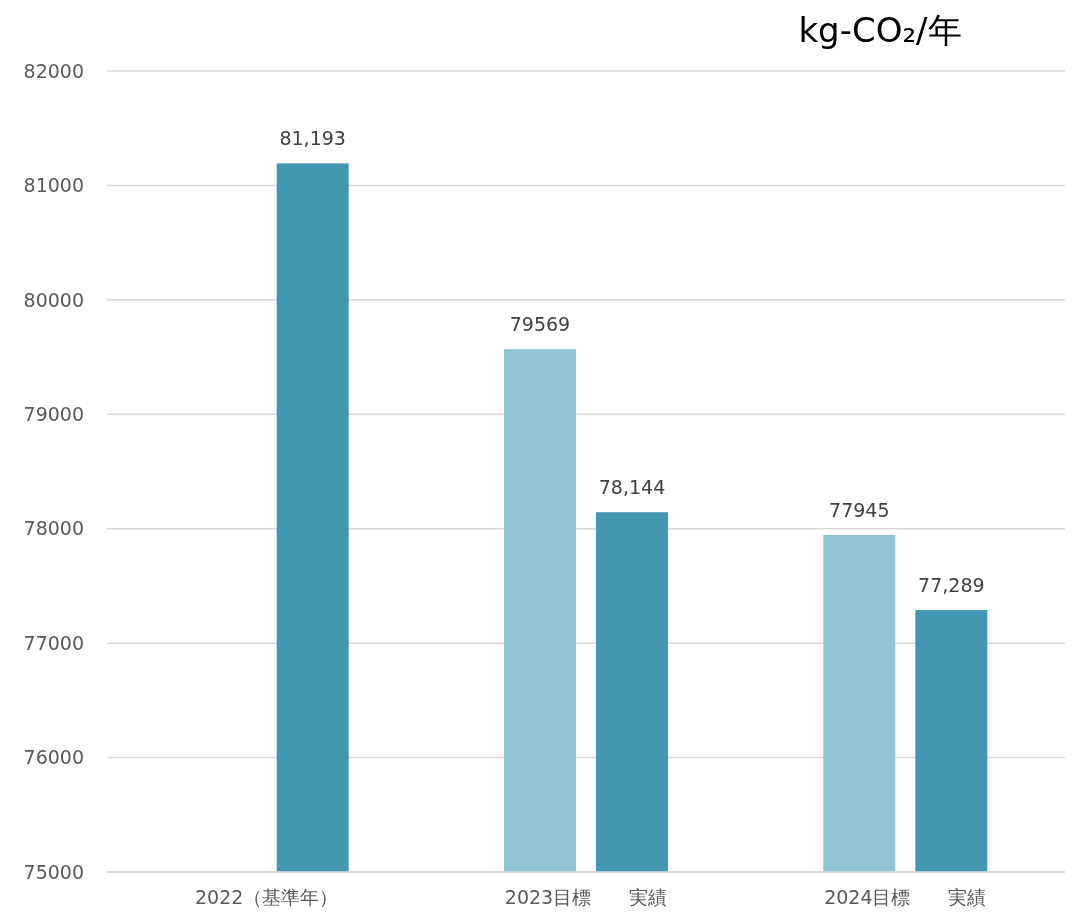  Describe the element at coordinates (905, 897) in the screenshot. I see `x-tick-label: 2024目標 実績` at that location.